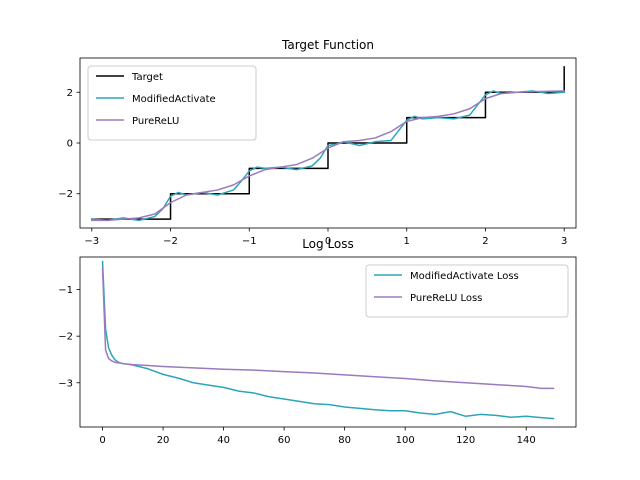 The width and height of the screenshot is (640, 480). Describe the element at coordinates (485, 241) in the screenshot. I see `x-tick-label: 2` at that location.